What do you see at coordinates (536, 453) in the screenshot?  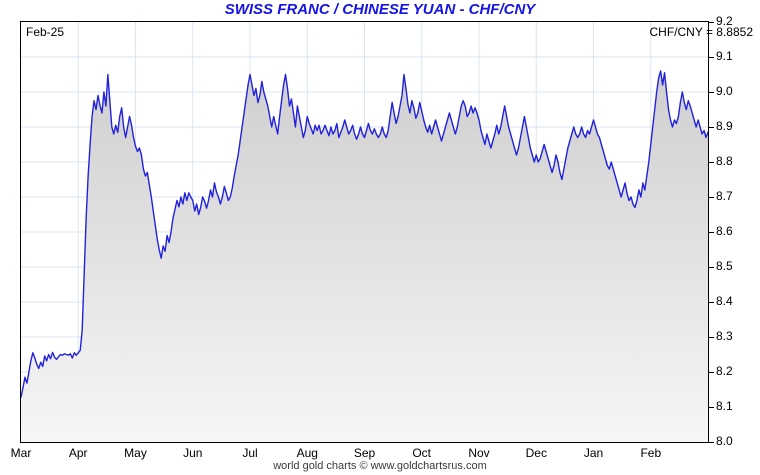 I see `x-tick-label: Dec` at bounding box center [536, 453].